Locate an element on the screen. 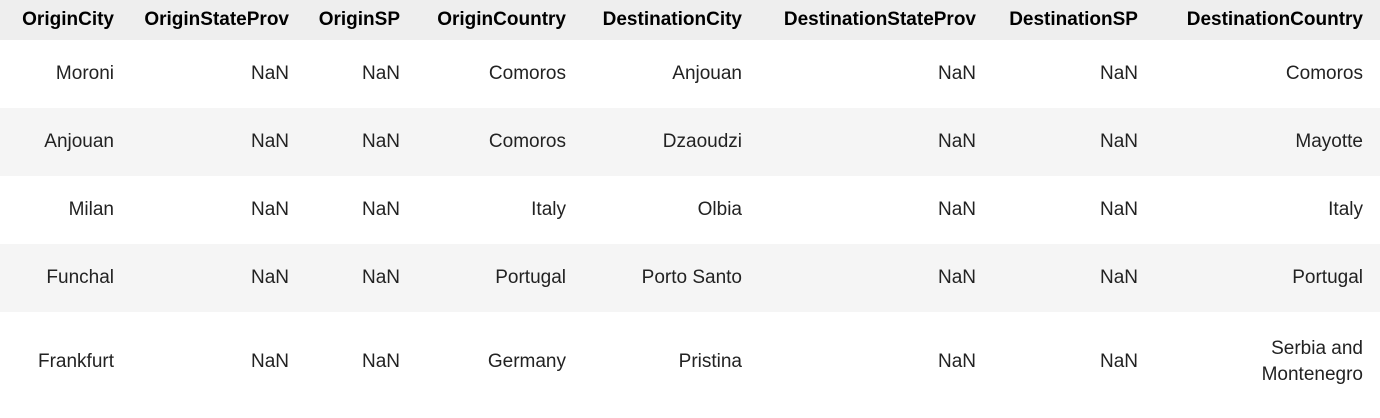  cell-destination-city: Anjouan is located at coordinates (707, 73).